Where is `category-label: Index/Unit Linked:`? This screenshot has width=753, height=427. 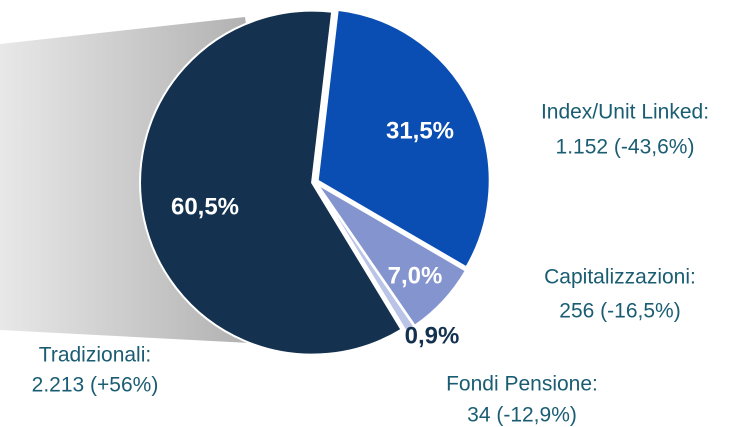
category-label: Index/Unit Linked: is located at coordinates (625, 112).